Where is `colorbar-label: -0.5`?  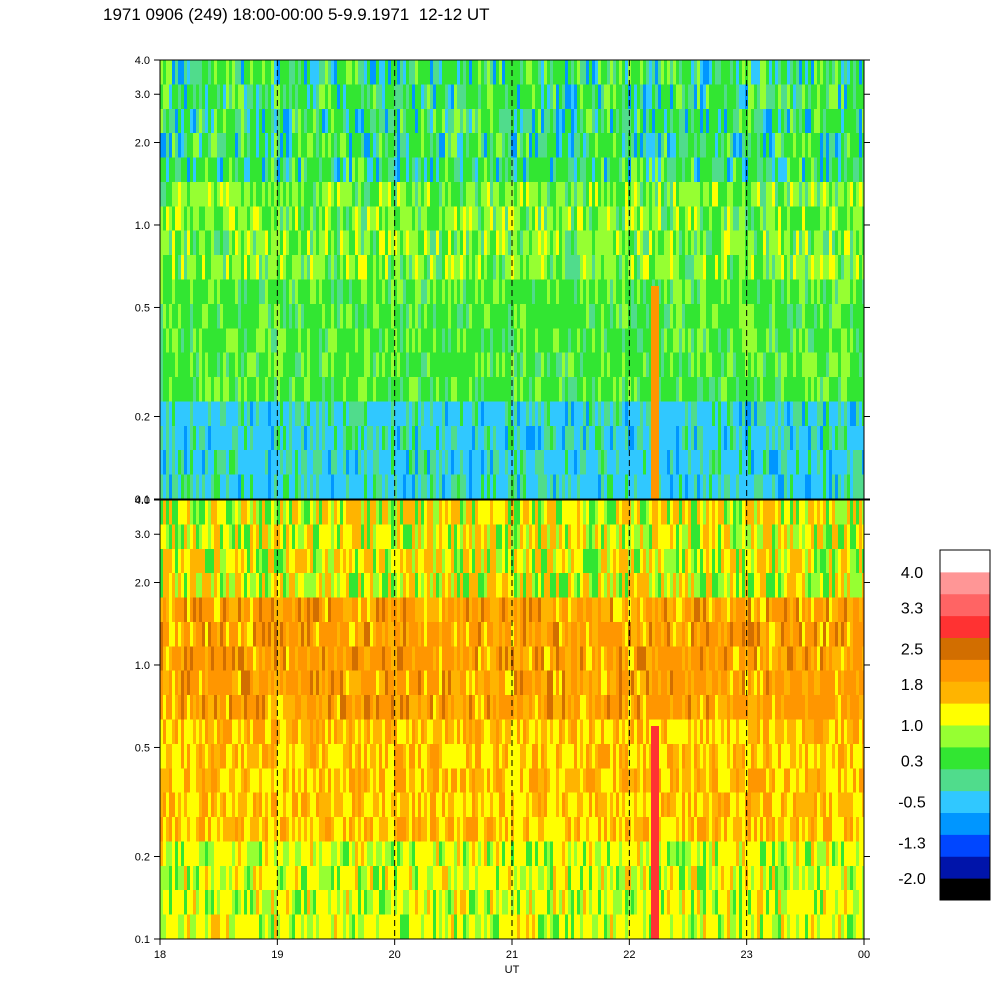
colorbar-label: -0.5 is located at coordinates (912, 803).